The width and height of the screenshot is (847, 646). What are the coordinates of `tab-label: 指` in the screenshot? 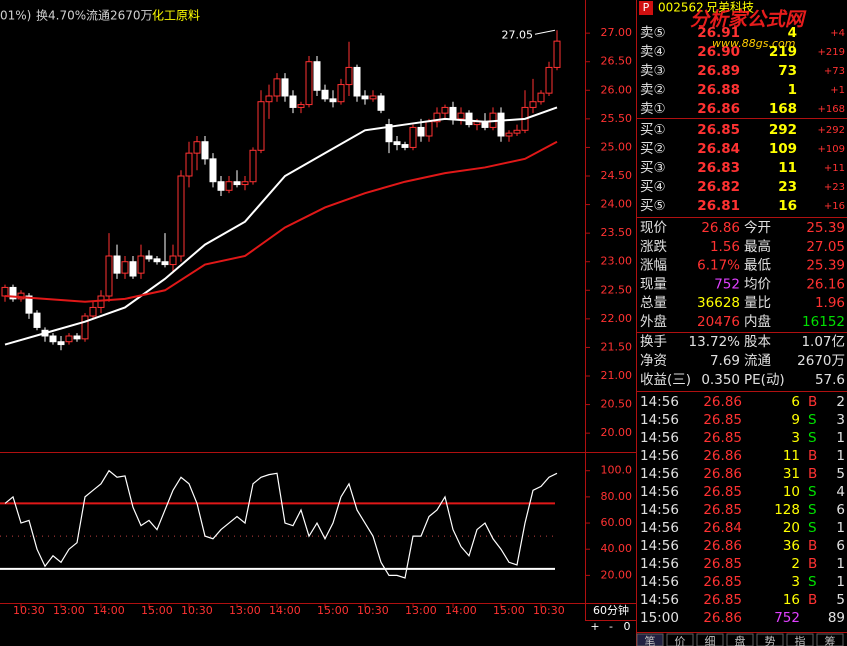 It's located at (800, 640).